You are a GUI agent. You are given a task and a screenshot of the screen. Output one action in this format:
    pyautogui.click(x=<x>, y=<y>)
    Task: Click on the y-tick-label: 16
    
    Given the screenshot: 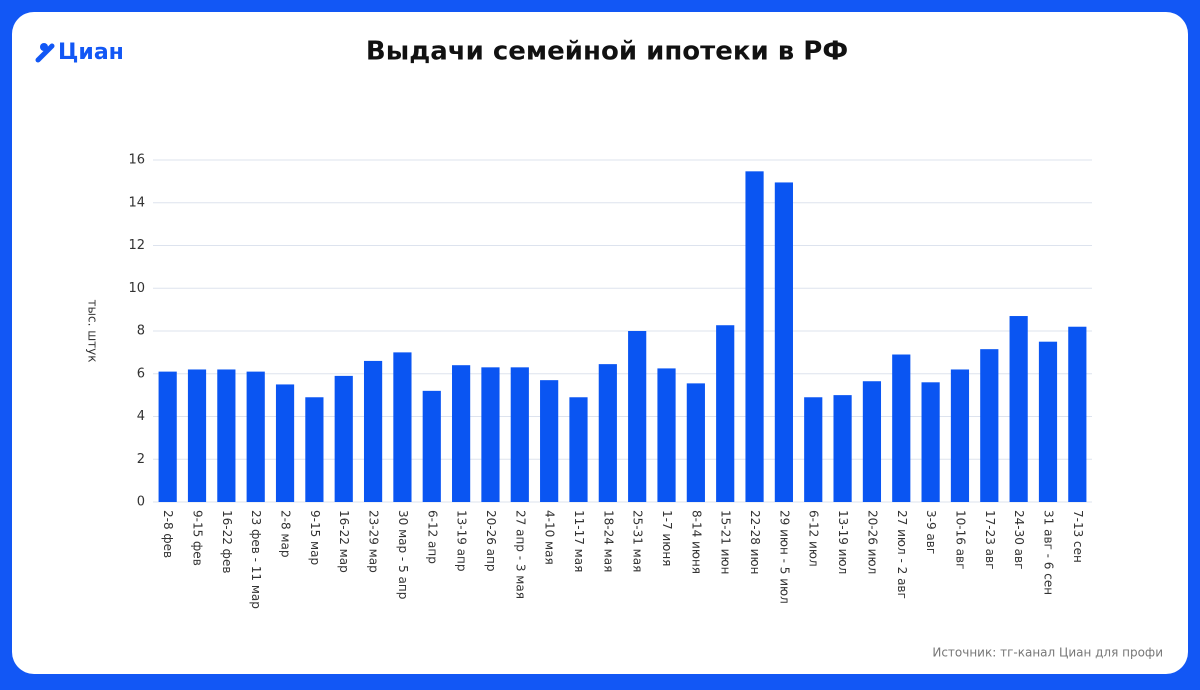 What is the action you would take?
    pyautogui.click(x=136, y=160)
    